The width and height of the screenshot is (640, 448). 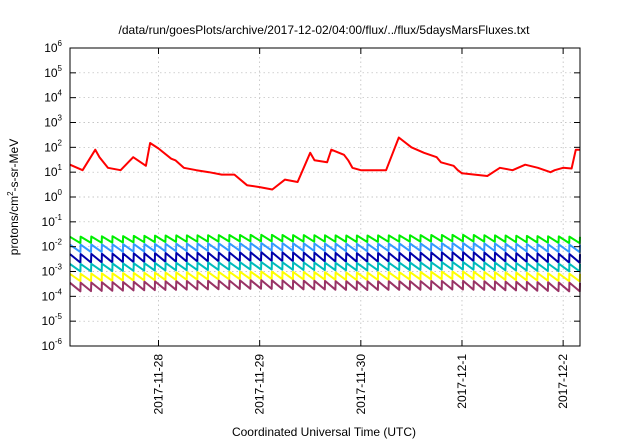 What do you see at coordinates (53, 146) in the screenshot?
I see `y-tick-label: 10²` at bounding box center [53, 146].